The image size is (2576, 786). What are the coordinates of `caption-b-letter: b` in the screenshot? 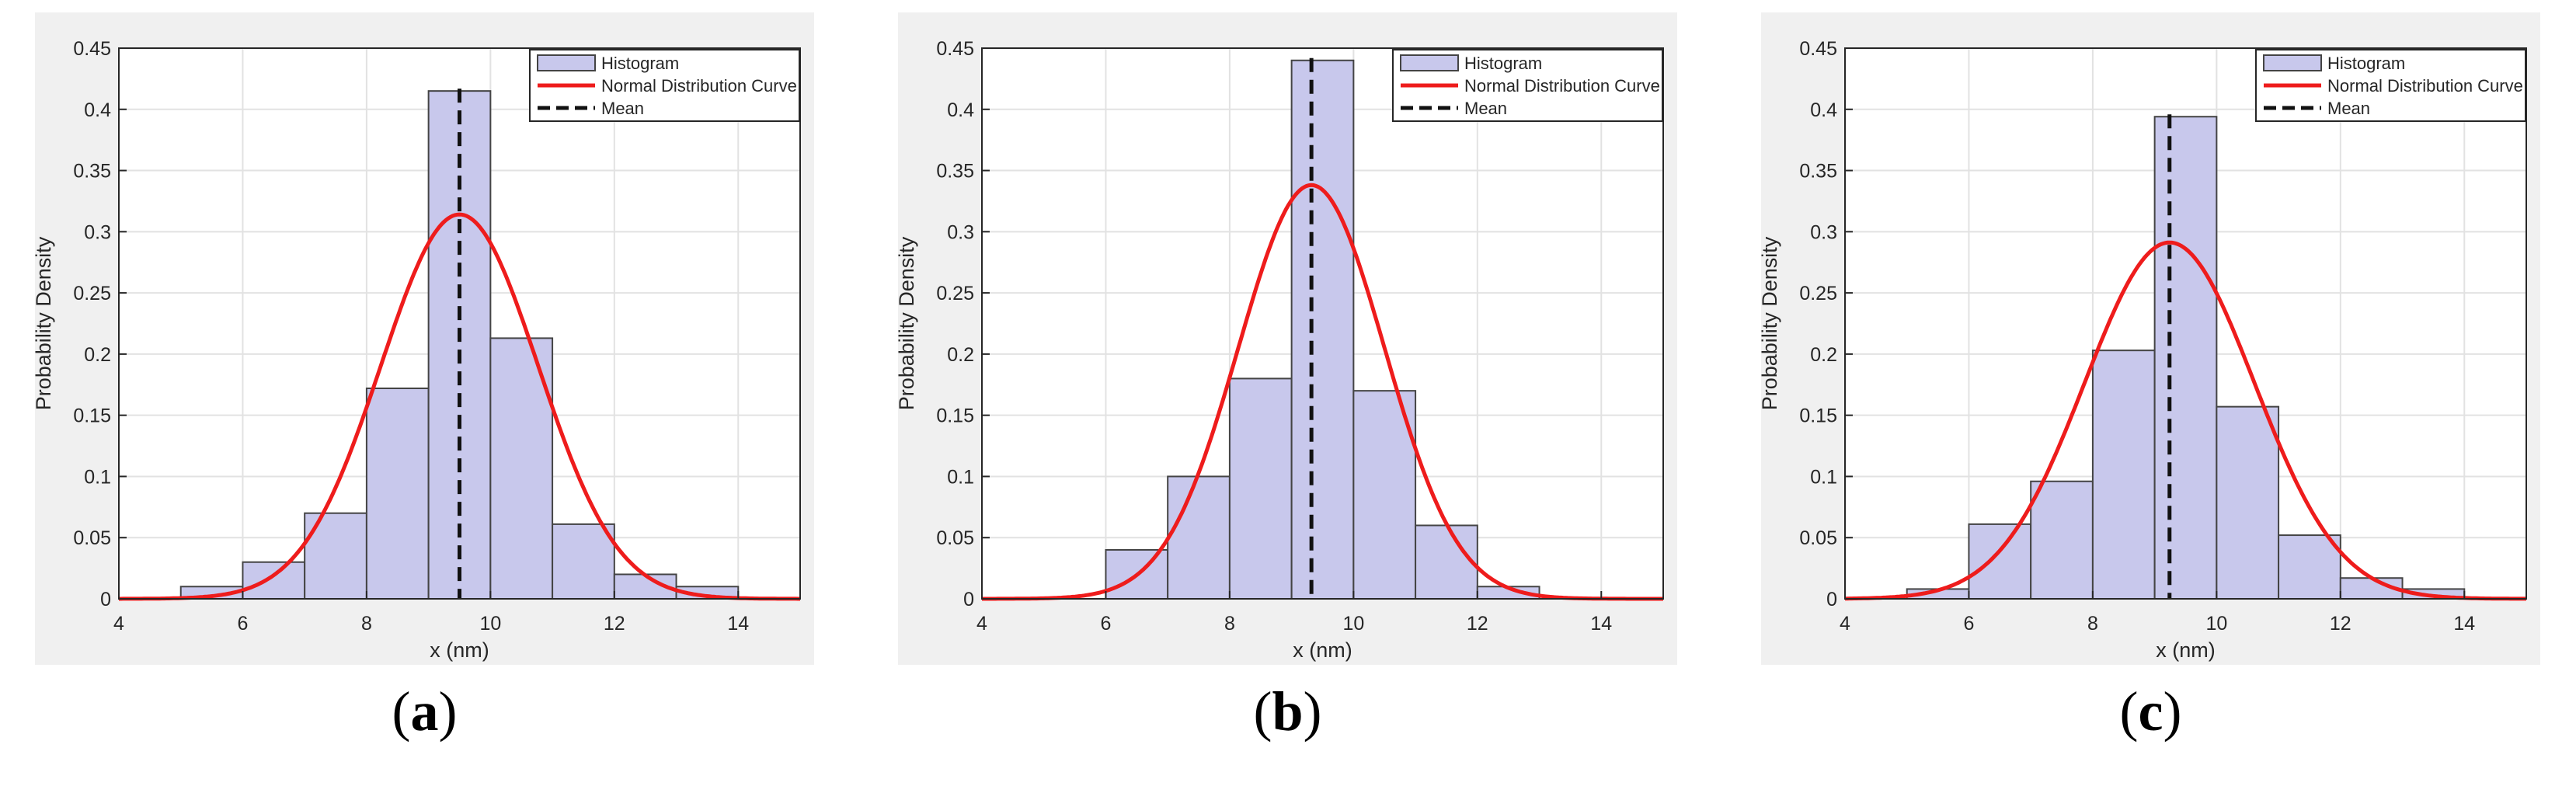 It's located at (1288, 711).